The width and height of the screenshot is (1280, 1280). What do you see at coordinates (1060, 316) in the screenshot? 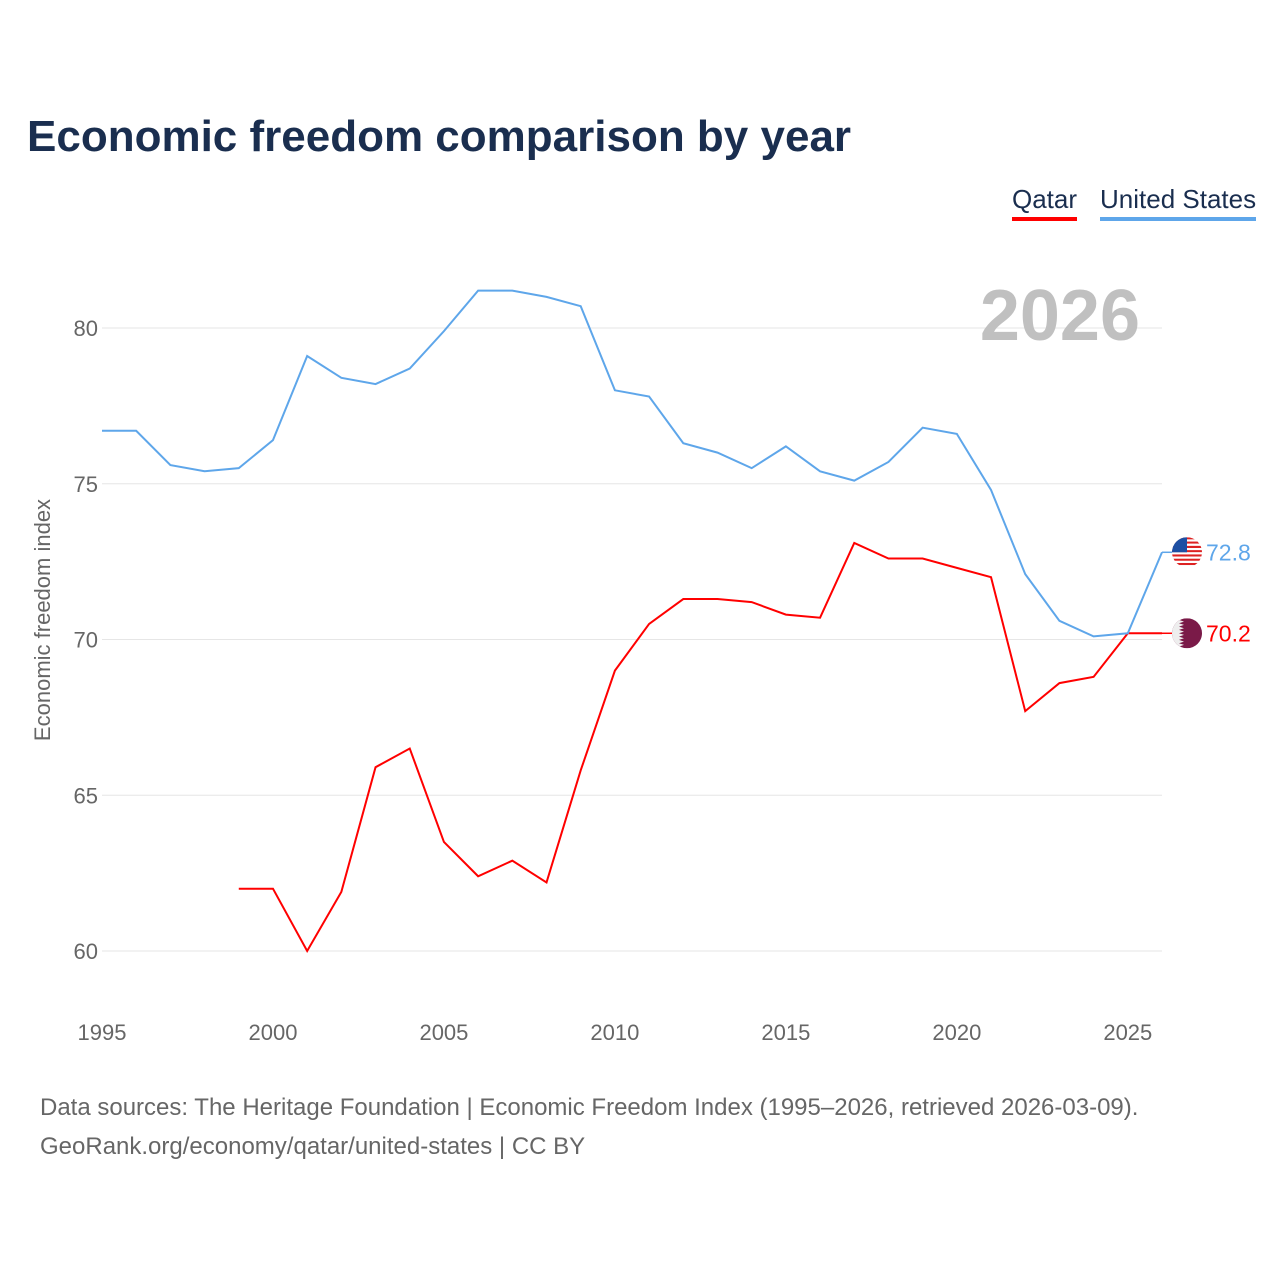
I see `year-watermark: 2026` at bounding box center [1060, 316].